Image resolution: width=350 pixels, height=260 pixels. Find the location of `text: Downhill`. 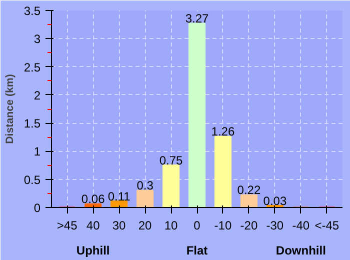

text: Downhill is located at coordinates (301, 251).